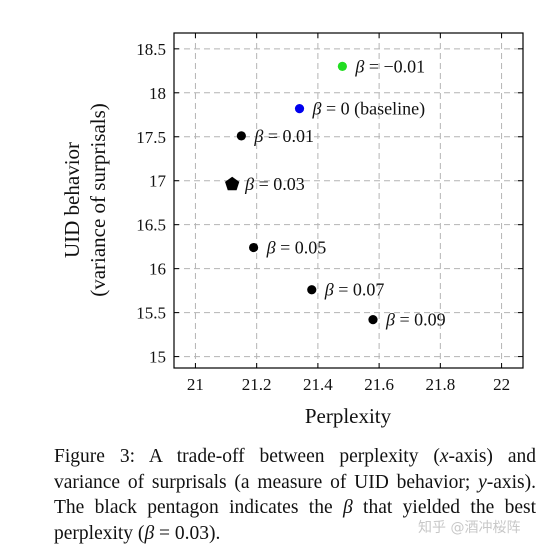 Image resolution: width=556 pixels, height=554 pixels. What do you see at coordinates (257, 384) in the screenshot?
I see `x-tick-label: 21.2` at bounding box center [257, 384].